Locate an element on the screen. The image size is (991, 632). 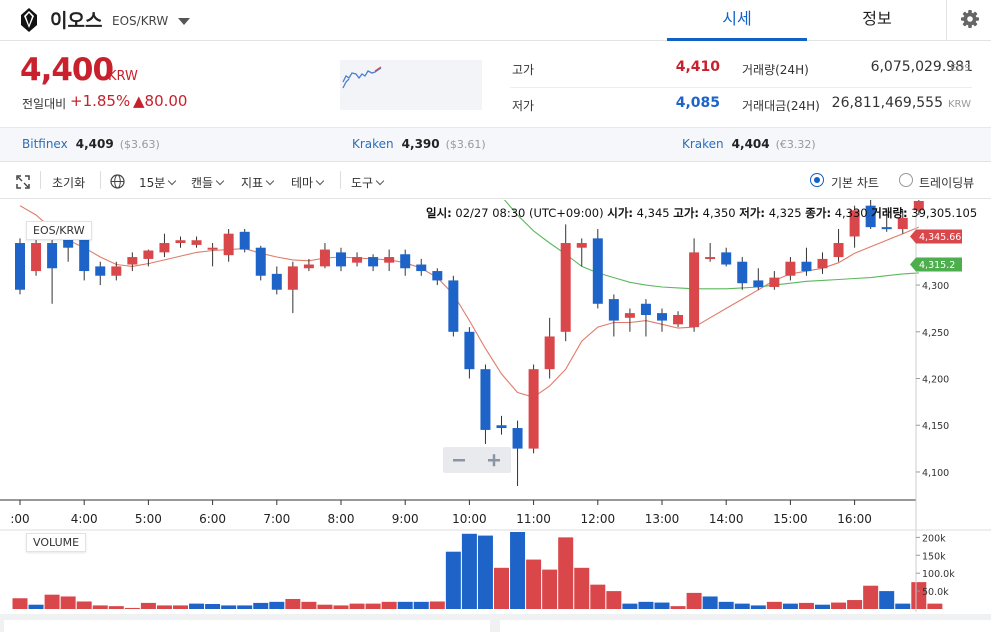
y-tick-label: 4,200 is located at coordinates (935, 380).